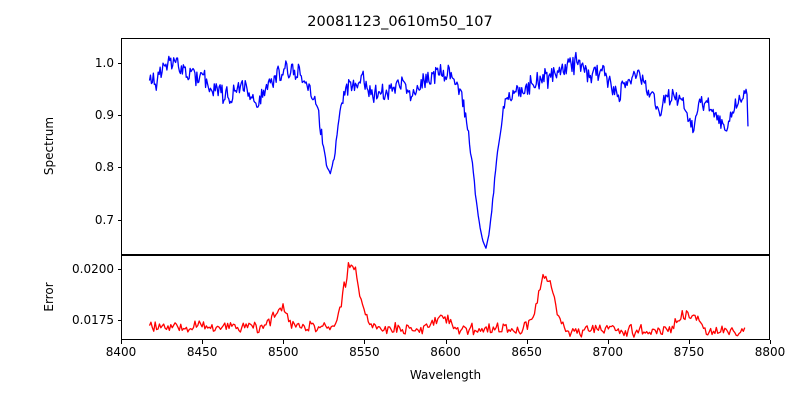 This screenshot has width=800, height=400. I want to click on wavelength-x-tick-label: 8600, so click(445, 352).